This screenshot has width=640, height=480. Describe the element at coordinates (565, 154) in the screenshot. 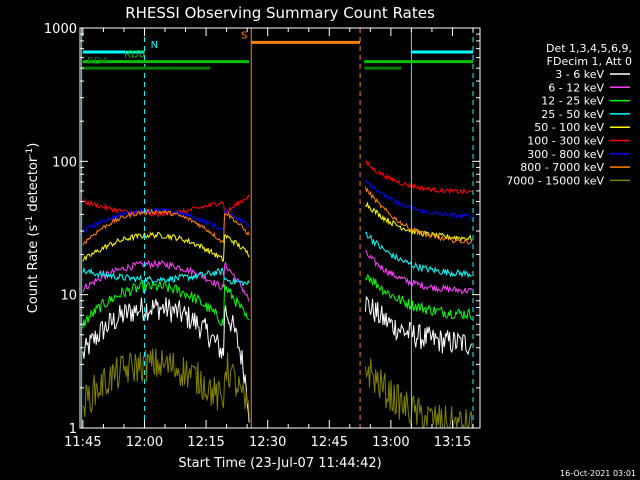

I see `legend-label-7: 300 - 800 keV` at that location.